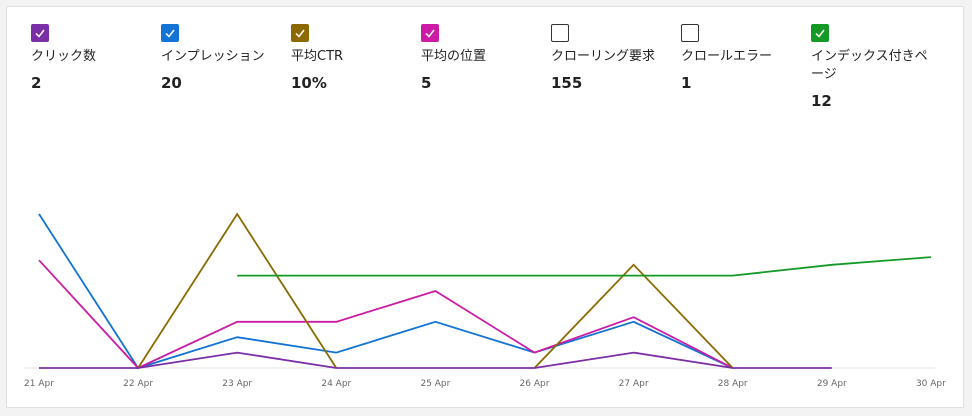 This screenshot has height=416, width=972. What do you see at coordinates (931, 384) in the screenshot?
I see `x-tick-label: 30 Apr` at bounding box center [931, 384].